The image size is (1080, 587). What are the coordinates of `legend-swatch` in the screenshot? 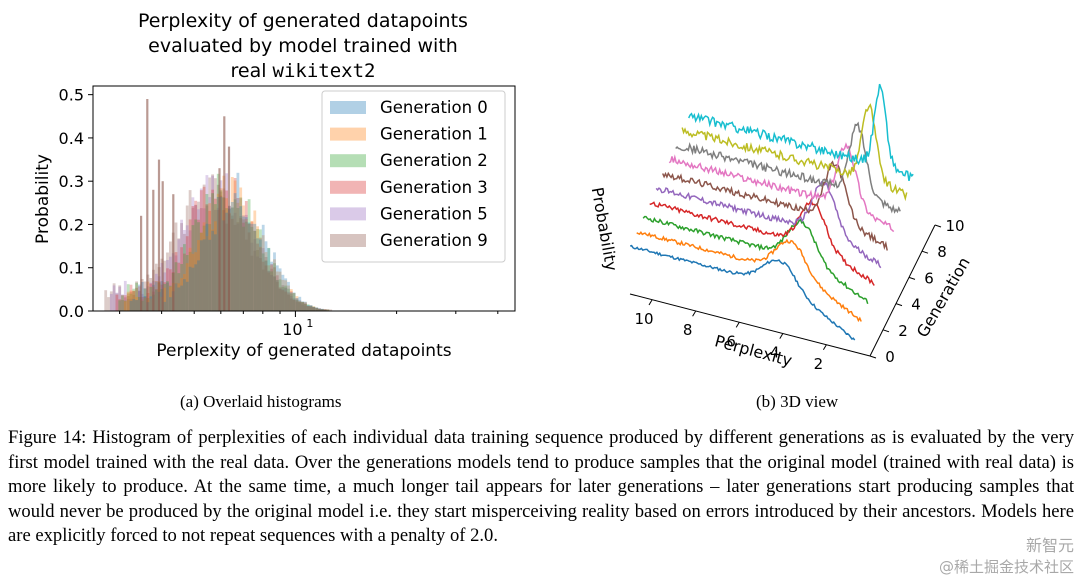 It's located at (348, 214).